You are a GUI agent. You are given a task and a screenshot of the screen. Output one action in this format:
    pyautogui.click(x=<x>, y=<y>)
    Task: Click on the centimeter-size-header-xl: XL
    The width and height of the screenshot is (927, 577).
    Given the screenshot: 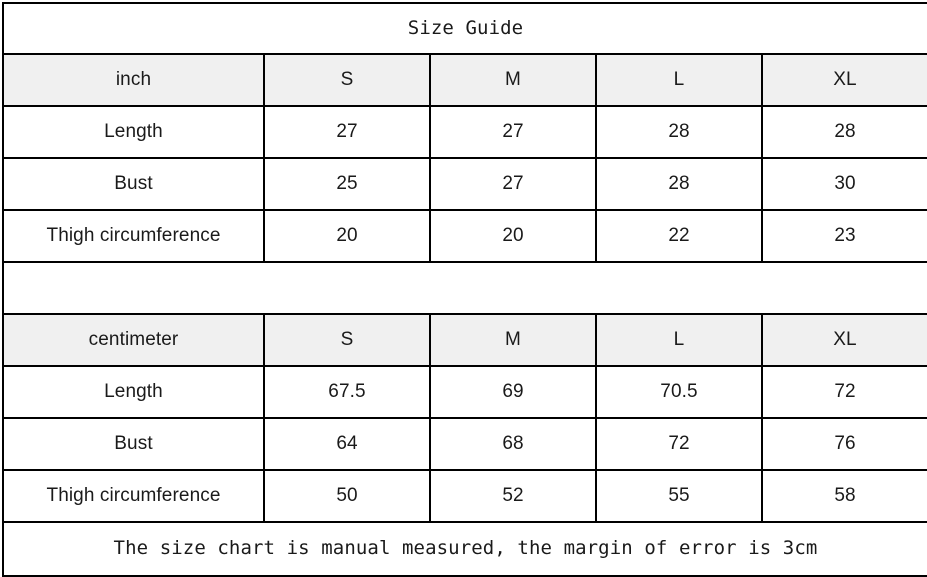 What is the action you would take?
    pyautogui.click(x=844, y=340)
    